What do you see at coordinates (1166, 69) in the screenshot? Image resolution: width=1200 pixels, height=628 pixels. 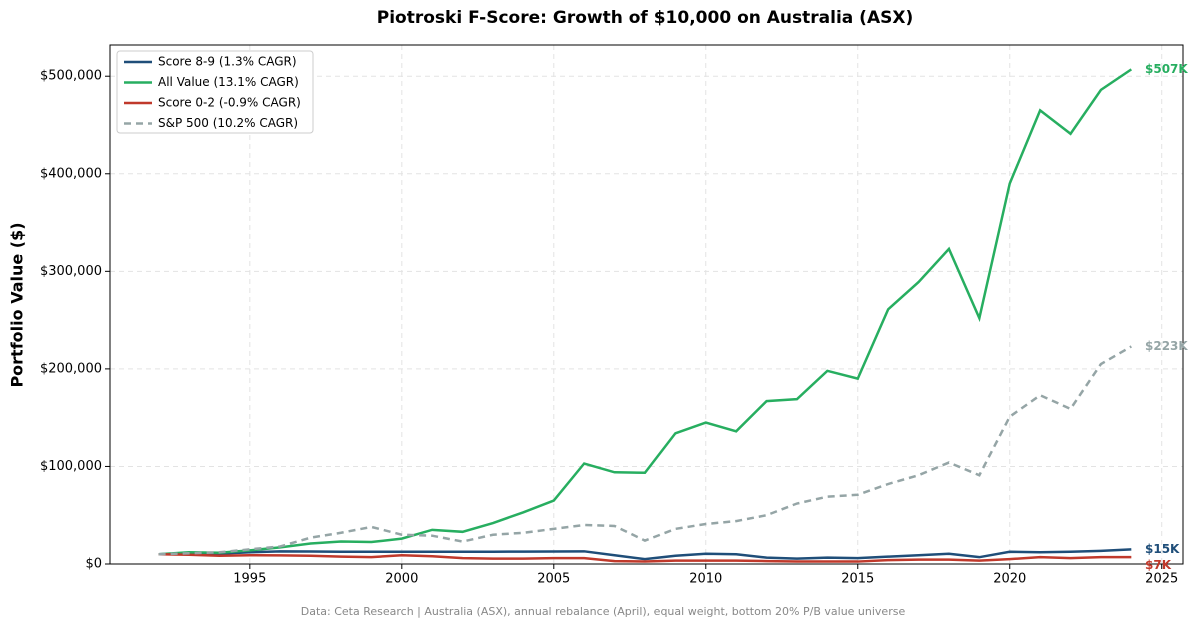 I see `end-label: $507K` at bounding box center [1166, 69].